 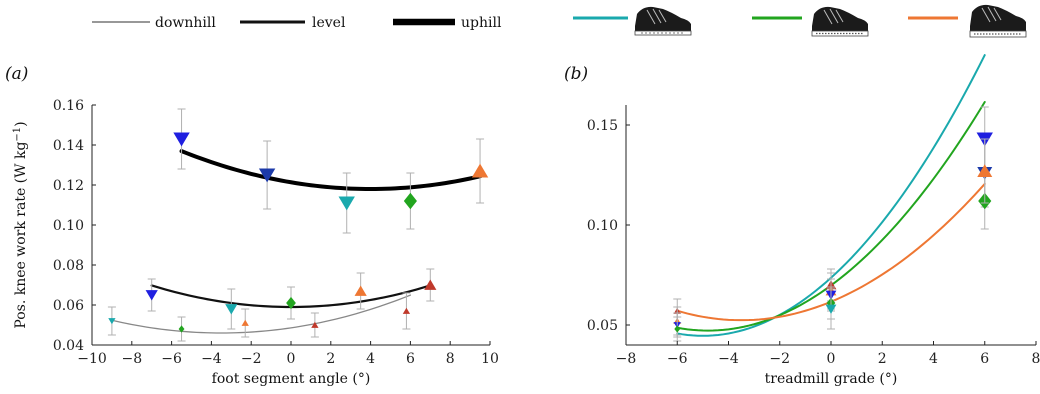 What do you see at coordinates (92, 359) in the screenshot?
I see `x-tick-label: −10` at bounding box center [92, 359].